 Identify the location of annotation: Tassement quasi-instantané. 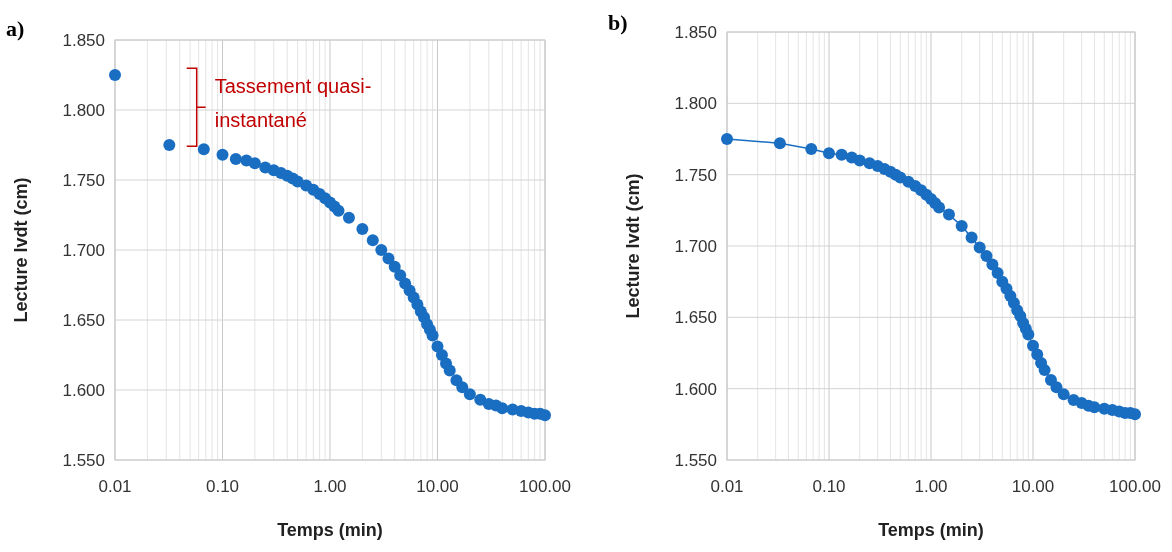
(293, 103).